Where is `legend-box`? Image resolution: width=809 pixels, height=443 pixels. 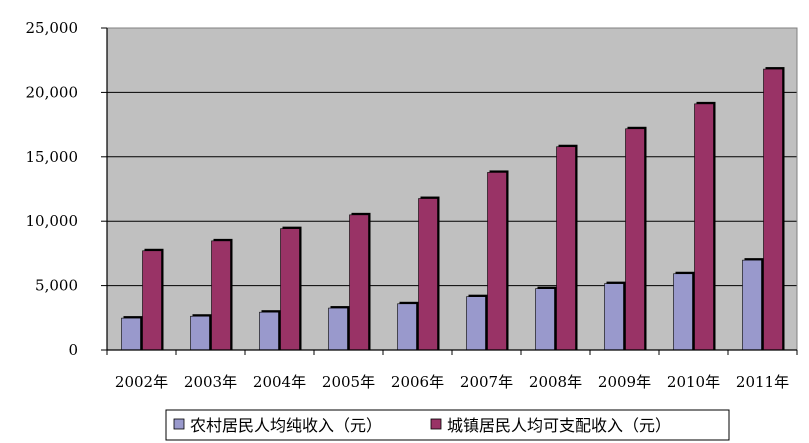
legend-box is located at coordinates (447, 425).